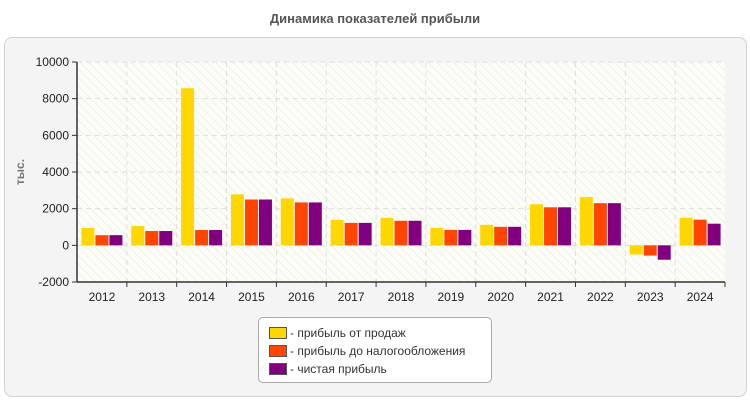  Describe the element at coordinates (201, 297) in the screenshot. I see `x-tick-label: 2014` at that location.